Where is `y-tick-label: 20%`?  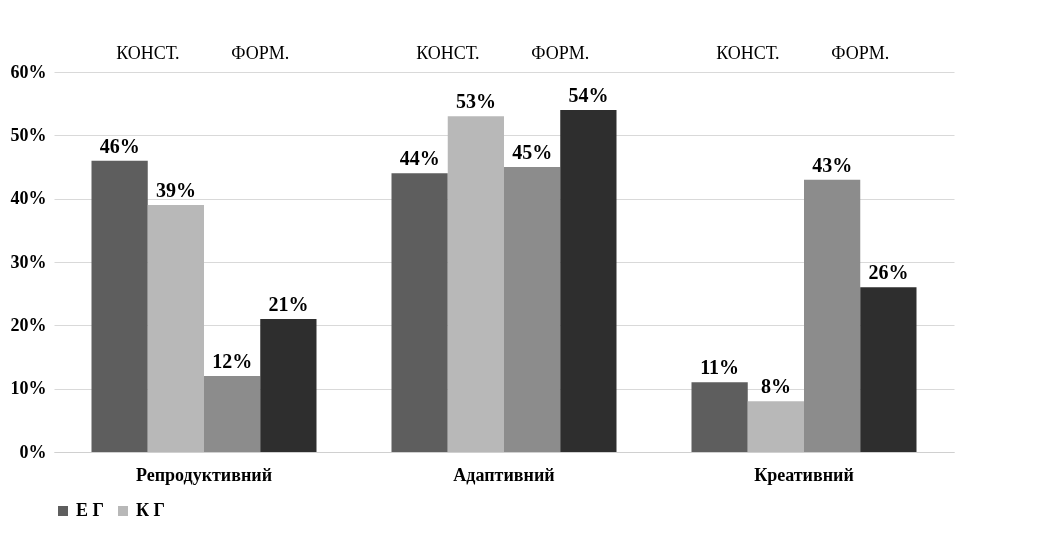 y-tick-label: 20% is located at coordinates (28, 324).